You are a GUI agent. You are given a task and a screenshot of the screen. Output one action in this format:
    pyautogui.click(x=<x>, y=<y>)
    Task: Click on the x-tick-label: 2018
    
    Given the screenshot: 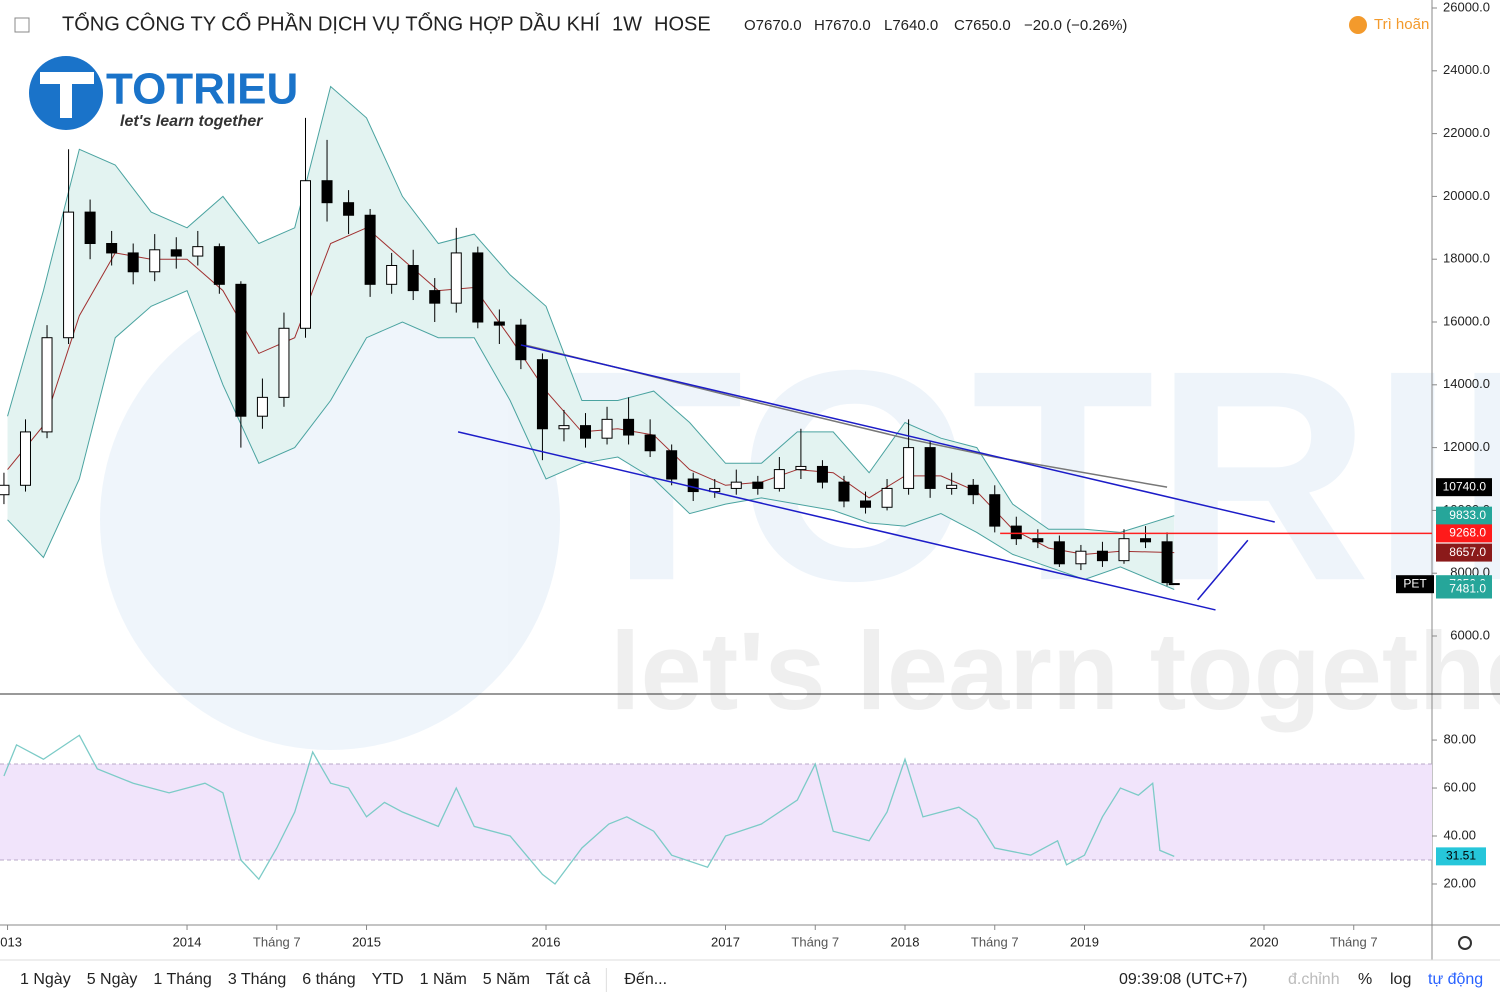 What is the action you would take?
    pyautogui.click(x=905, y=941)
    